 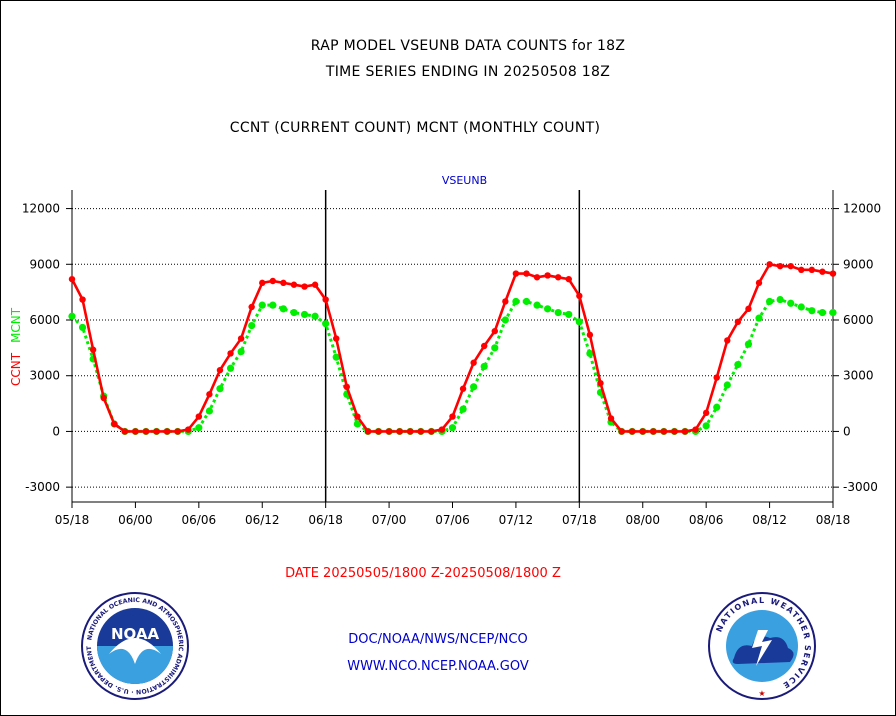 I want to click on x-tick-label: 07/12, so click(x=516, y=520).